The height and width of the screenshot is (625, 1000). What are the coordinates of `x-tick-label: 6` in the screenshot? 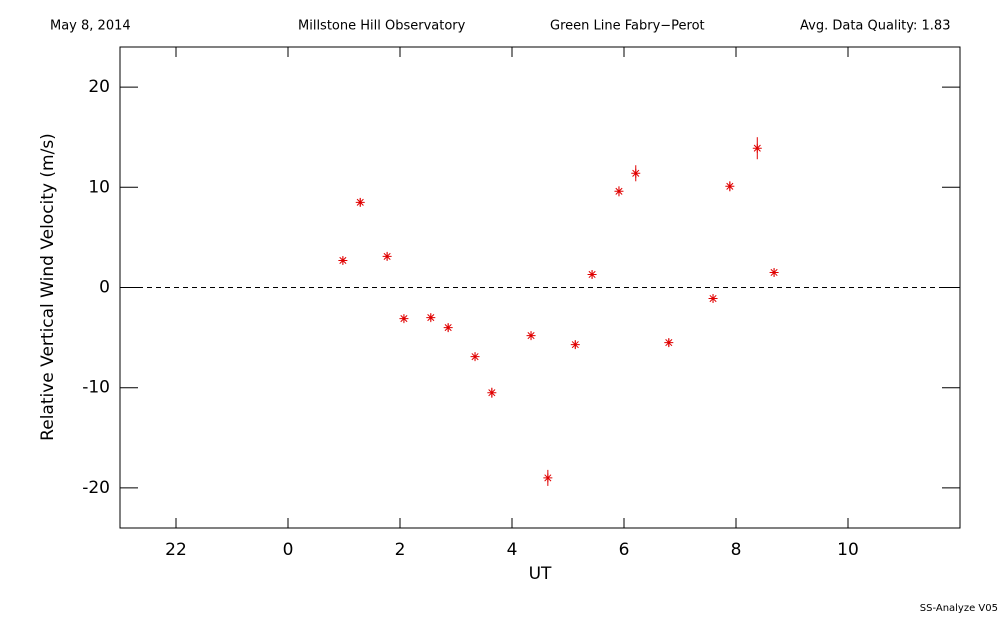 It's located at (624, 550).